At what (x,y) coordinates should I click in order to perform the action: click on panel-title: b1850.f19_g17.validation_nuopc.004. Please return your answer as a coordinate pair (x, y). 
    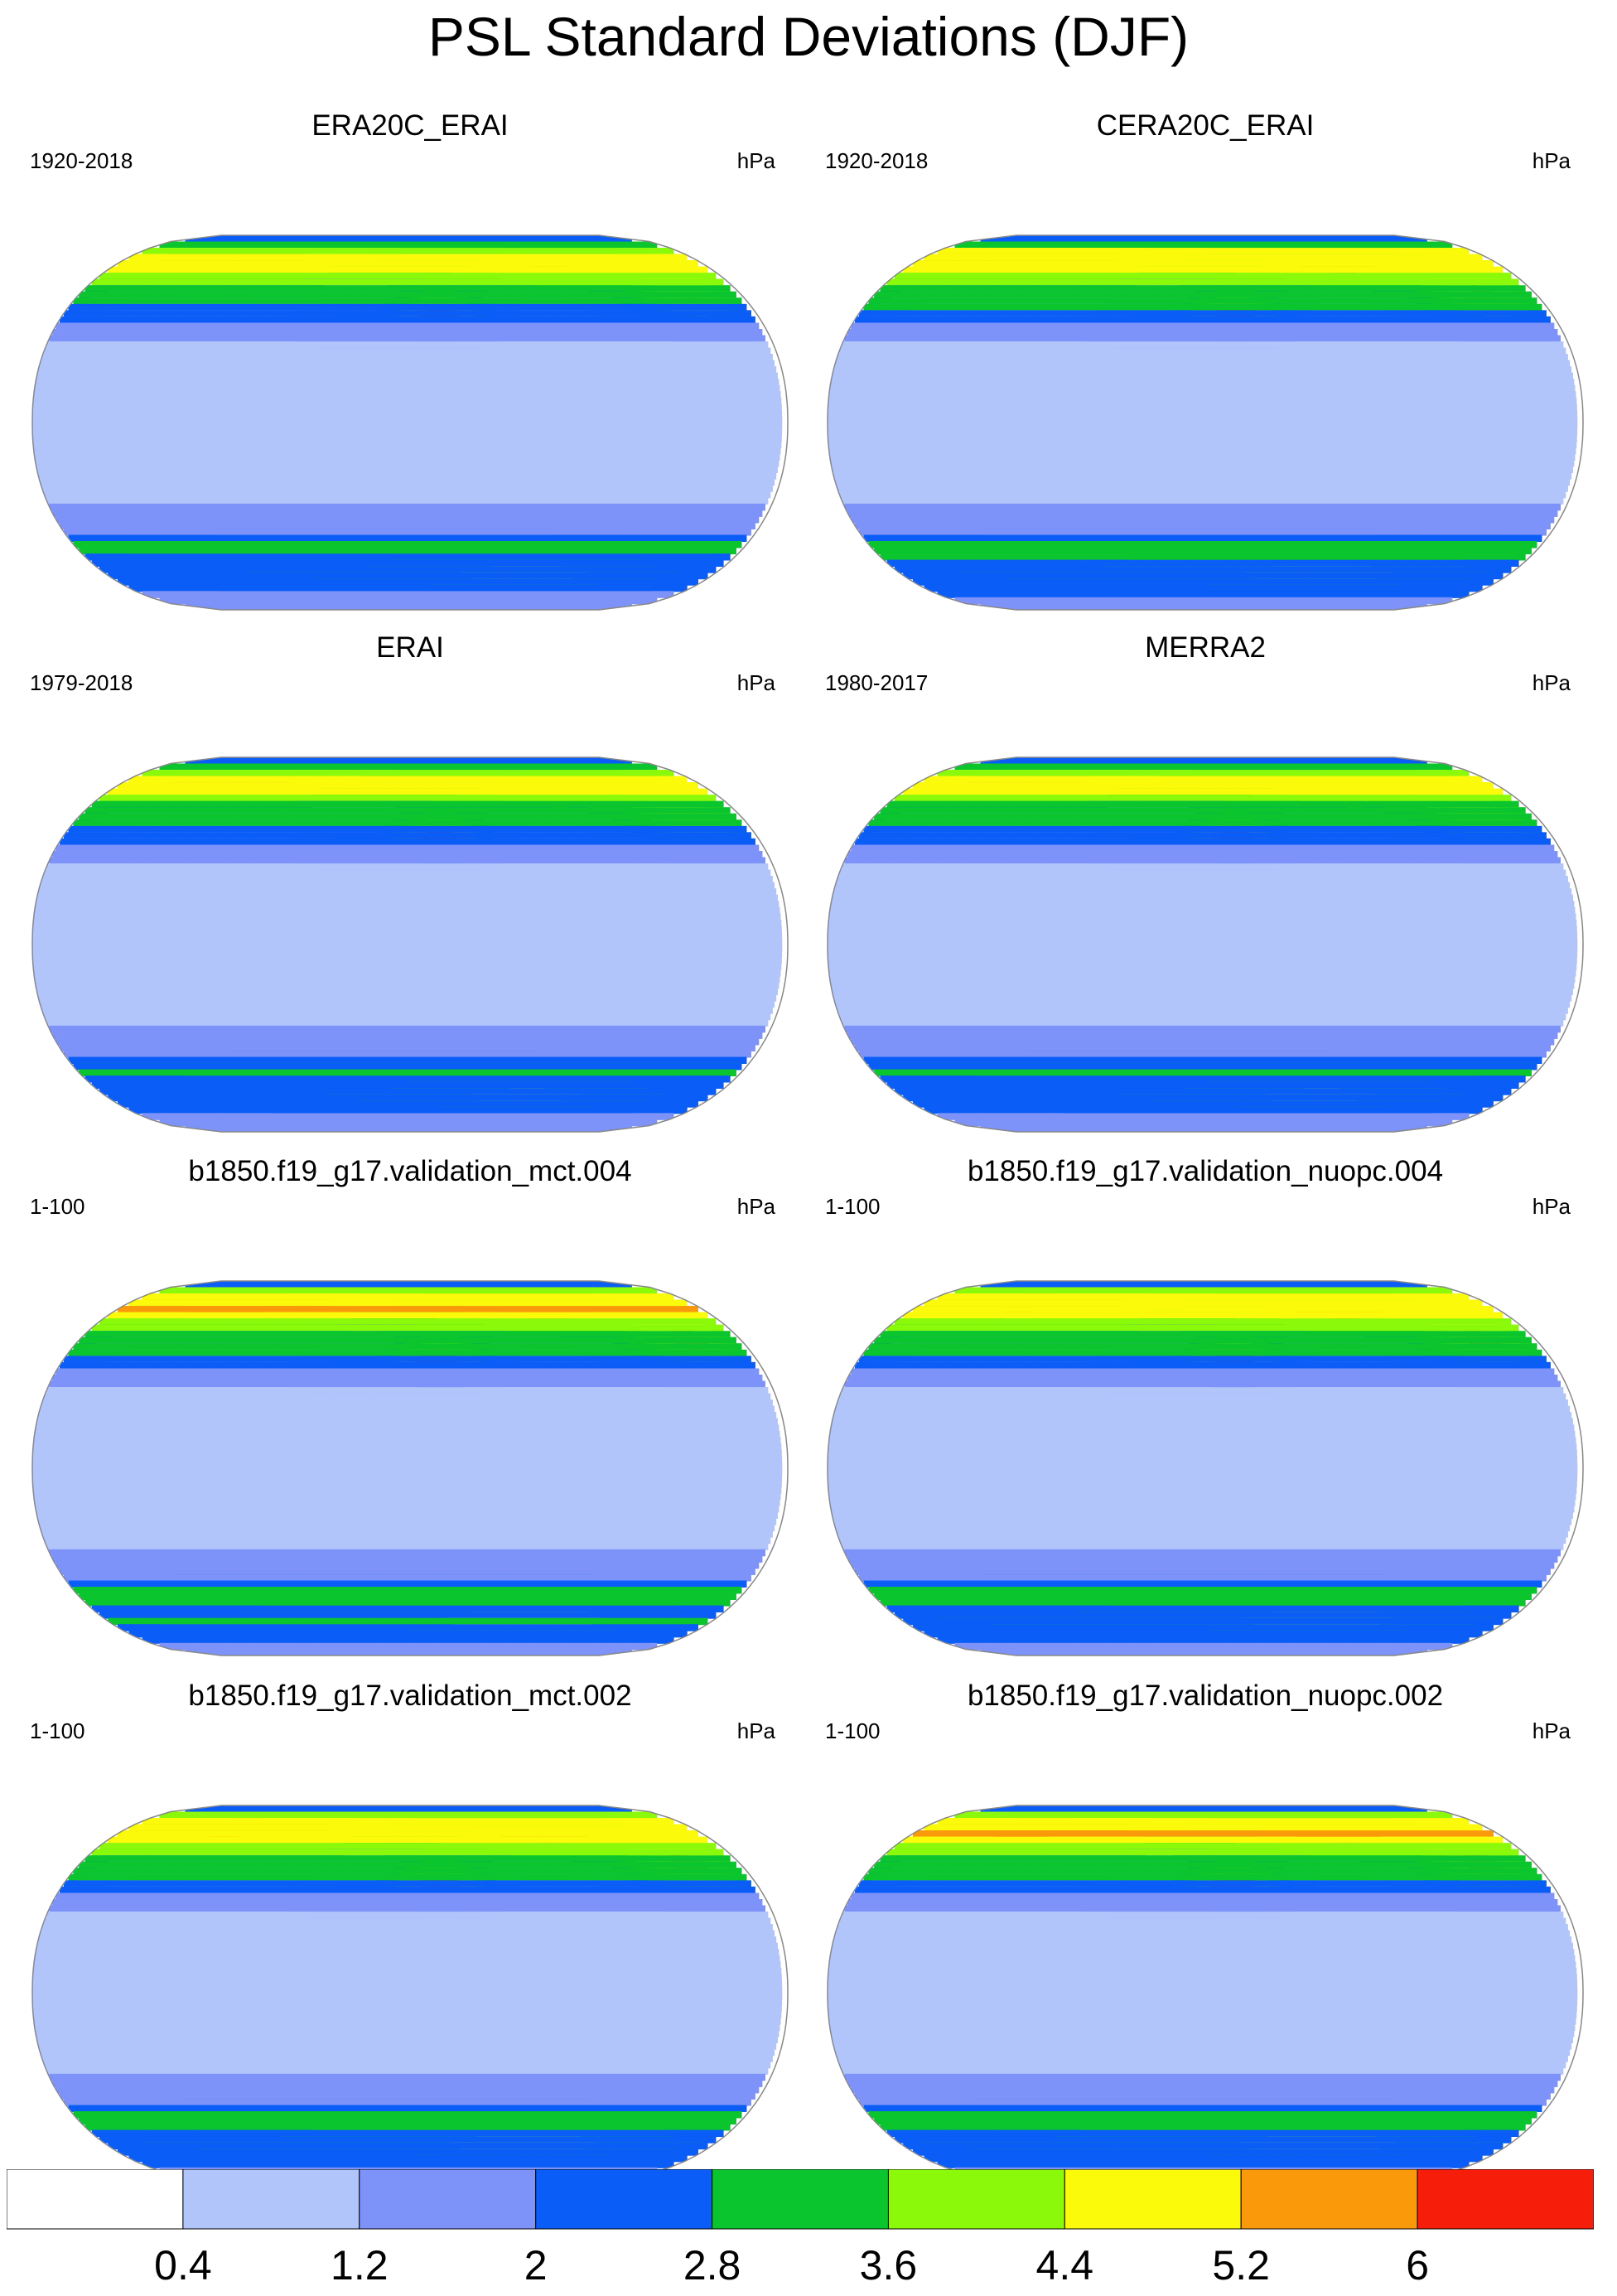
    Looking at the image, I should click on (1205, 1172).